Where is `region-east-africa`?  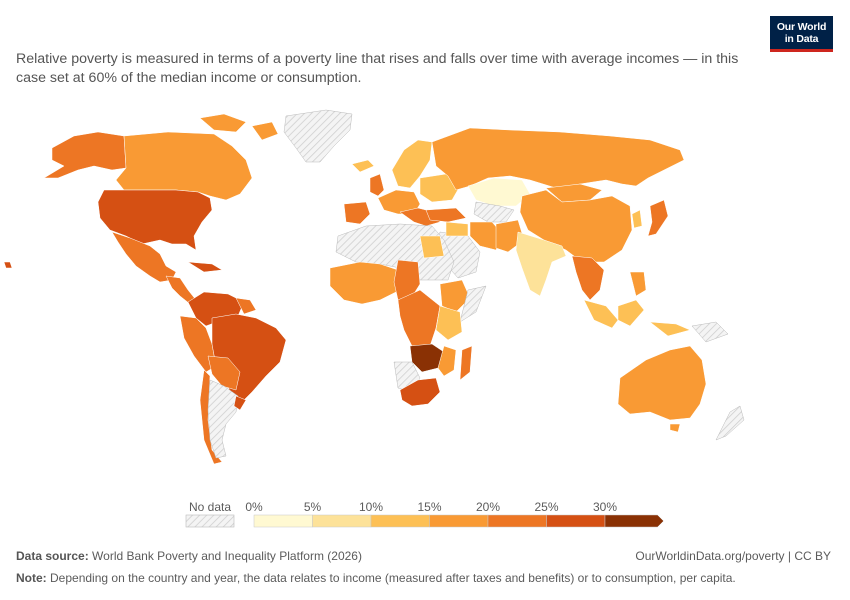 region-east-africa is located at coordinates (449, 323).